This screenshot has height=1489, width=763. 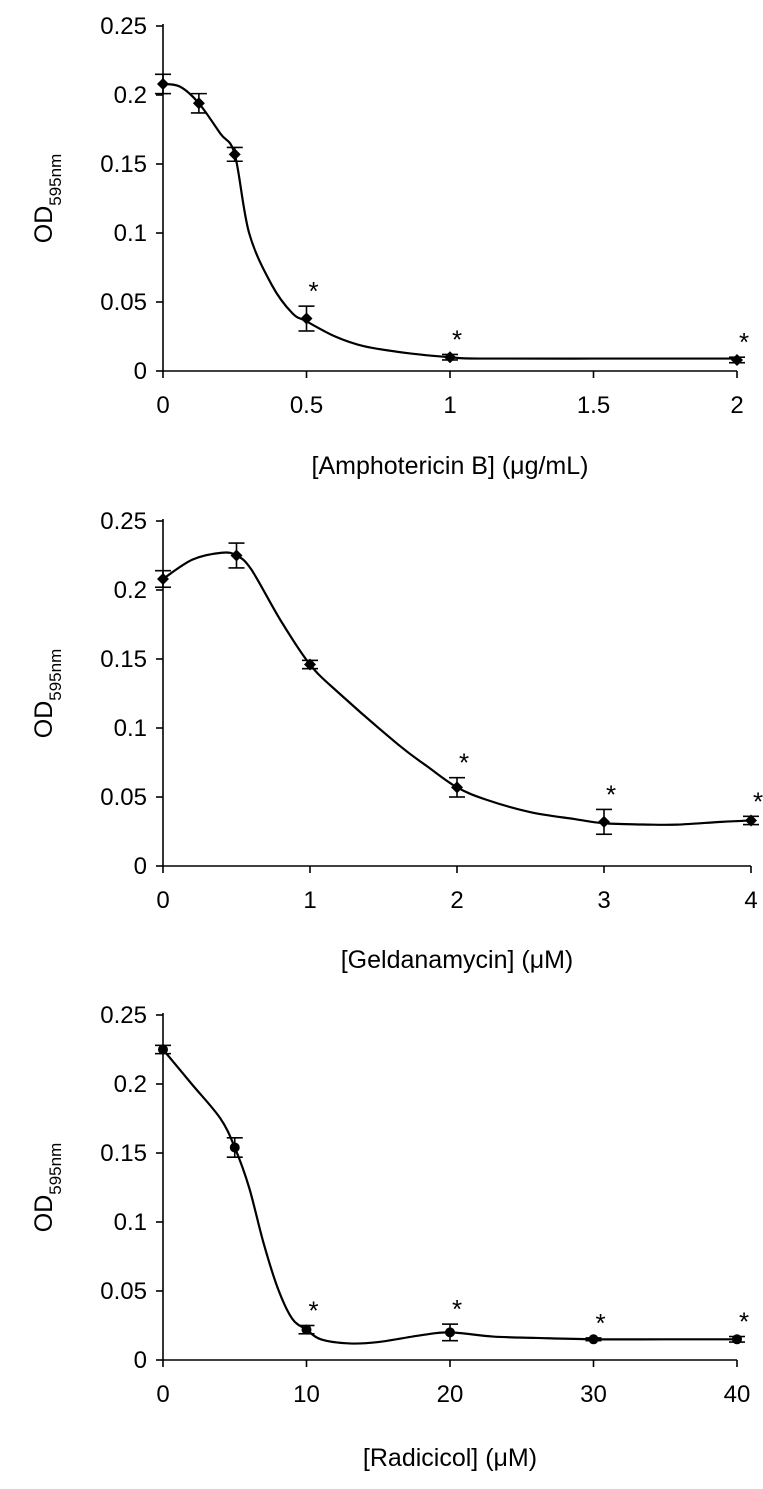 What do you see at coordinates (306, 405) in the screenshot?
I see `x-tick-label: 0.5` at bounding box center [306, 405].